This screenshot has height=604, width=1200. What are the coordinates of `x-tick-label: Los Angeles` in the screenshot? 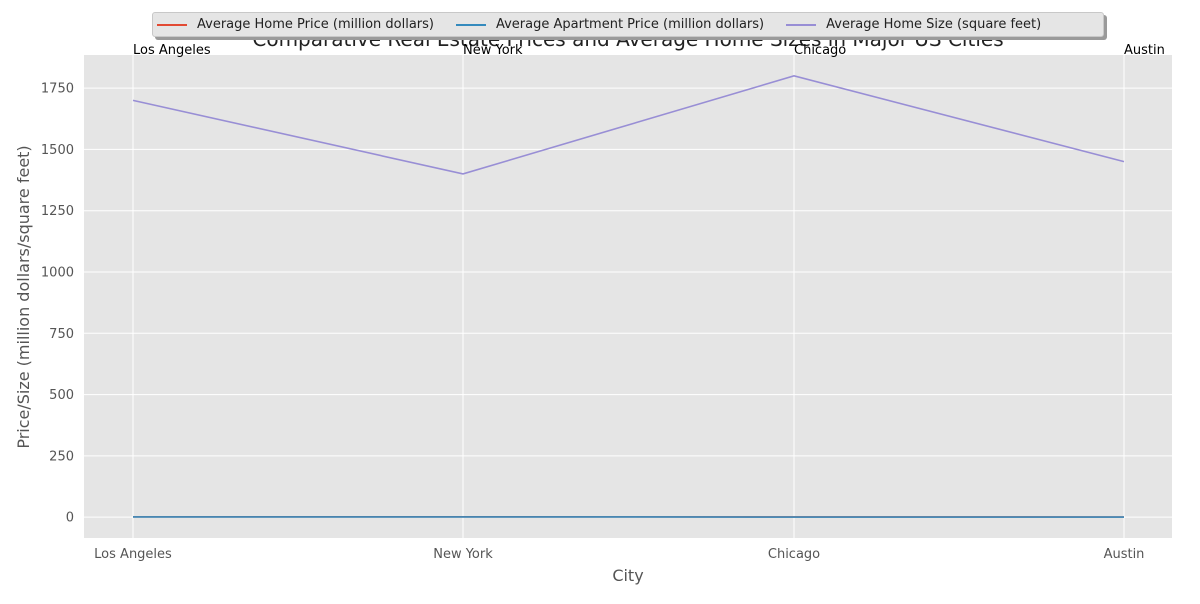 It's located at (133, 554).